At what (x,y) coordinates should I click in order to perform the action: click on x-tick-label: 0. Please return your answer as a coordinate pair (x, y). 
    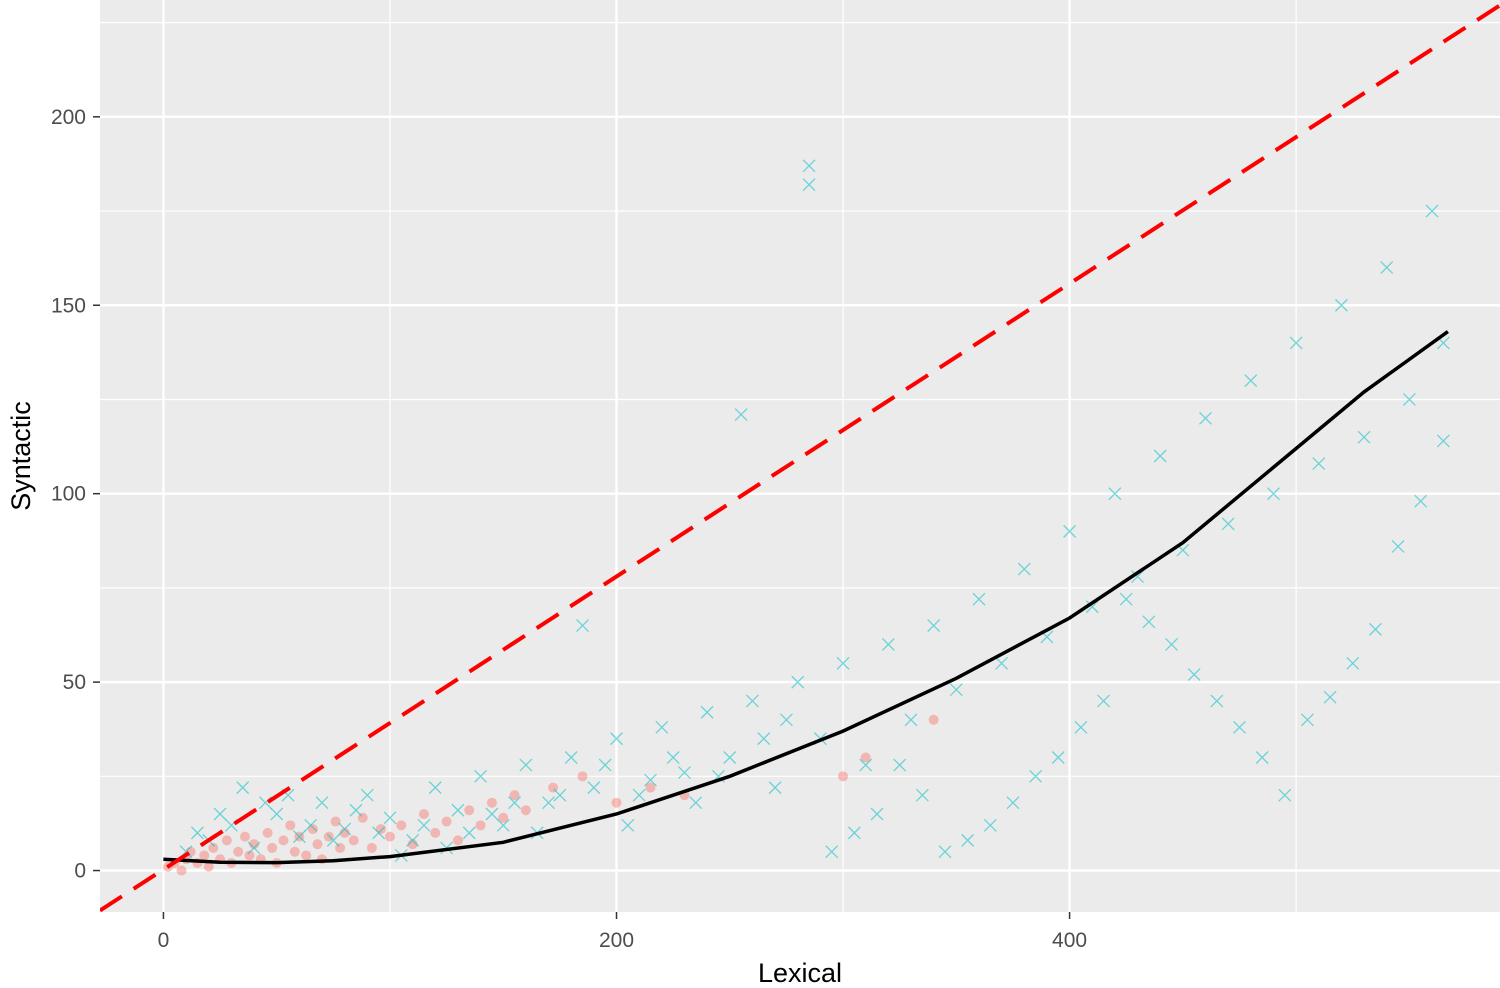
    Looking at the image, I should click on (164, 940).